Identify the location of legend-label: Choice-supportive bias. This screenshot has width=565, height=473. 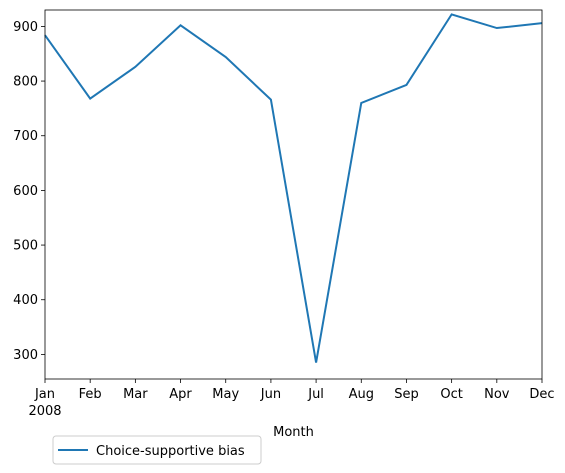
(170, 451).